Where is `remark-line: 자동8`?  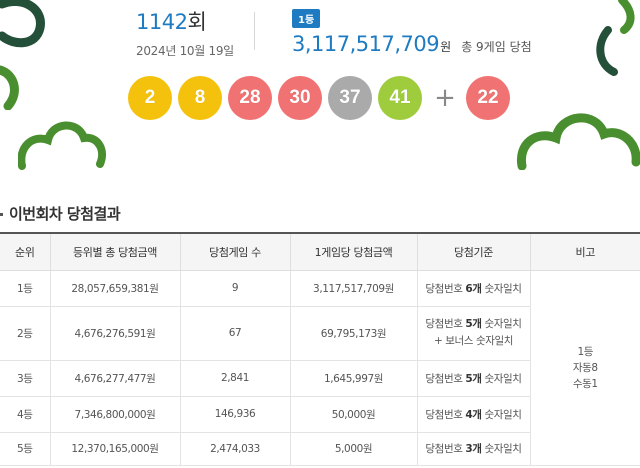
remark-line: 자동8 is located at coordinates (585, 367).